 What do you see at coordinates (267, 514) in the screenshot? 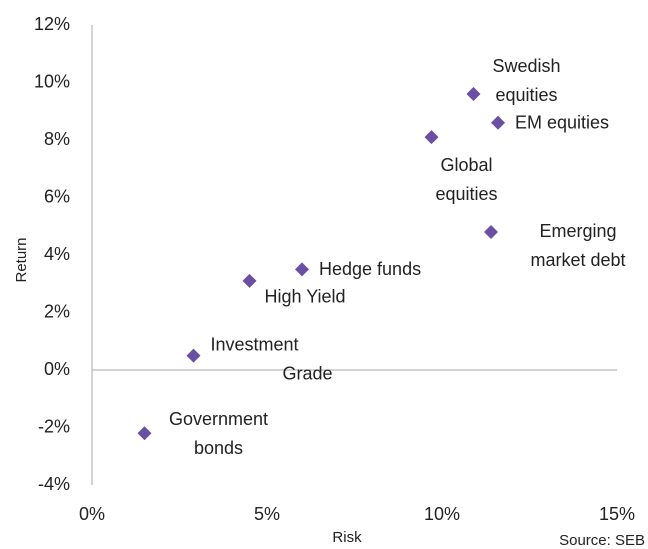
I see `x-tick-label: 5%` at bounding box center [267, 514].